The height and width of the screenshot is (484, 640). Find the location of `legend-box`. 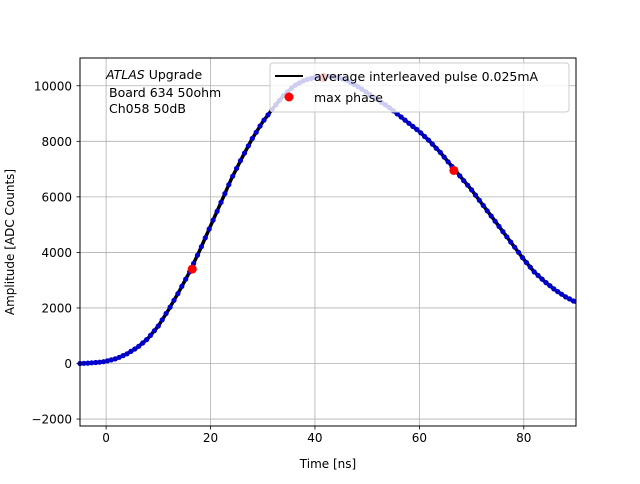

legend-box is located at coordinates (419, 87).